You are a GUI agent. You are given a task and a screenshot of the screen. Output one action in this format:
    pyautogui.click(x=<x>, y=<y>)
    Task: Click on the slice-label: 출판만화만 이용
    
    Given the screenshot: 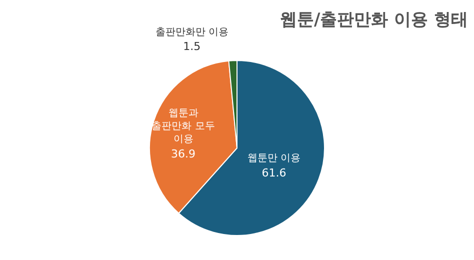 What is the action you would take?
    pyautogui.click(x=191, y=32)
    